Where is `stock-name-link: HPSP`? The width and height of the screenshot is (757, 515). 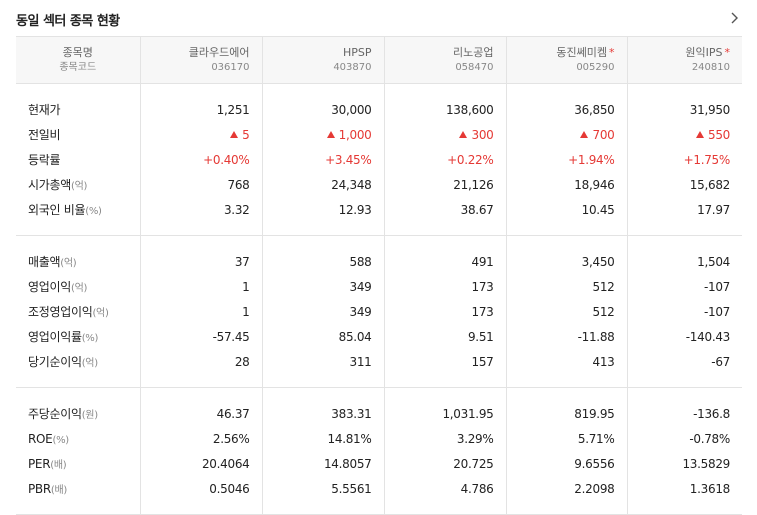 stock-name-link: HPSP is located at coordinates (357, 52).